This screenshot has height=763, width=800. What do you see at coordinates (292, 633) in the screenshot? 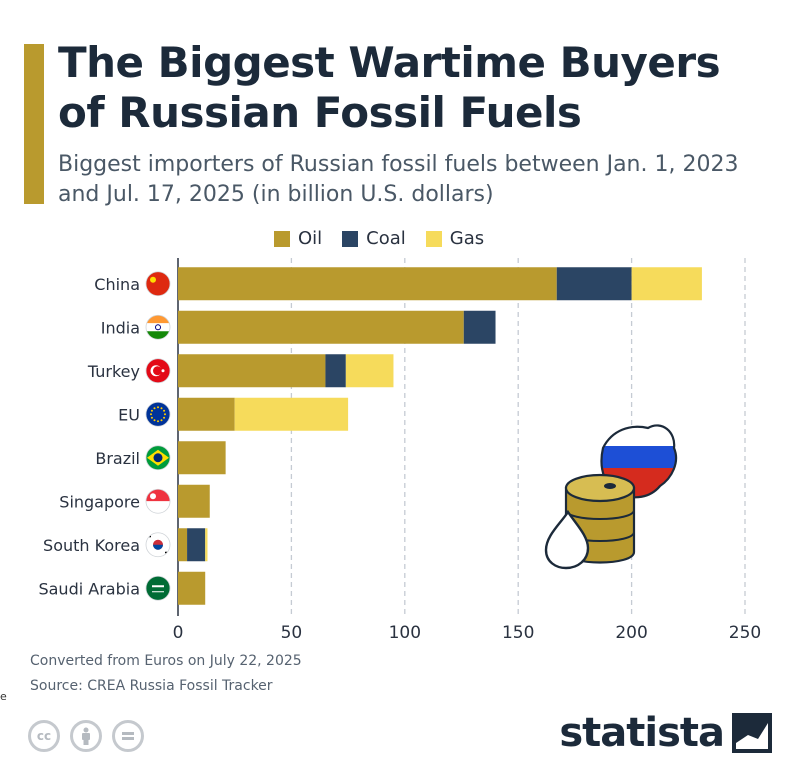
I see `x-tick-label: 50` at bounding box center [292, 633].